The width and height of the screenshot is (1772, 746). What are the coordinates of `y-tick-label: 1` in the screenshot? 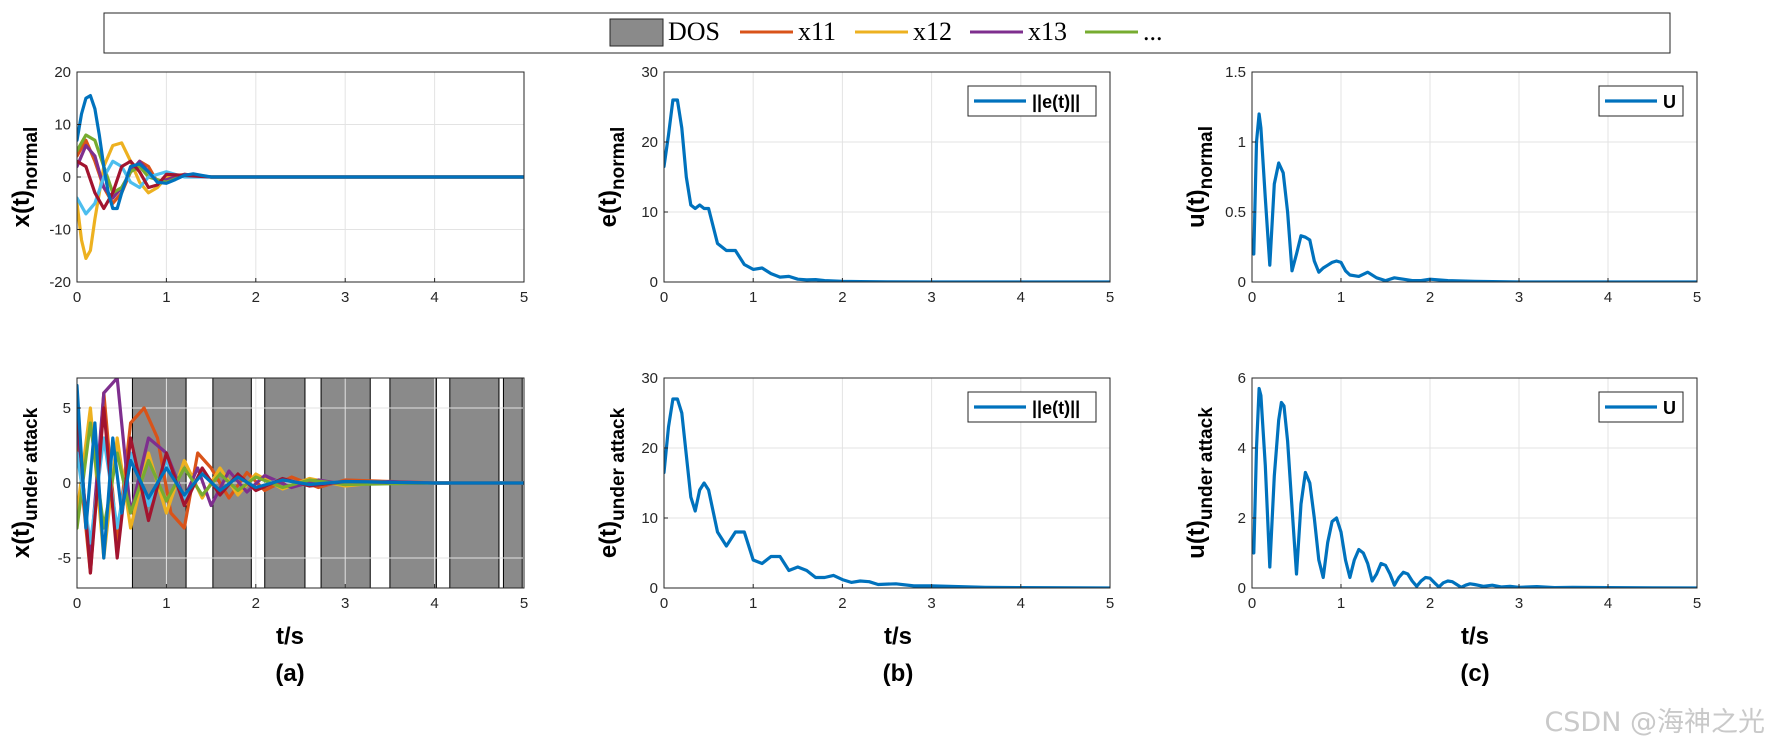 It's located at (1242, 142).